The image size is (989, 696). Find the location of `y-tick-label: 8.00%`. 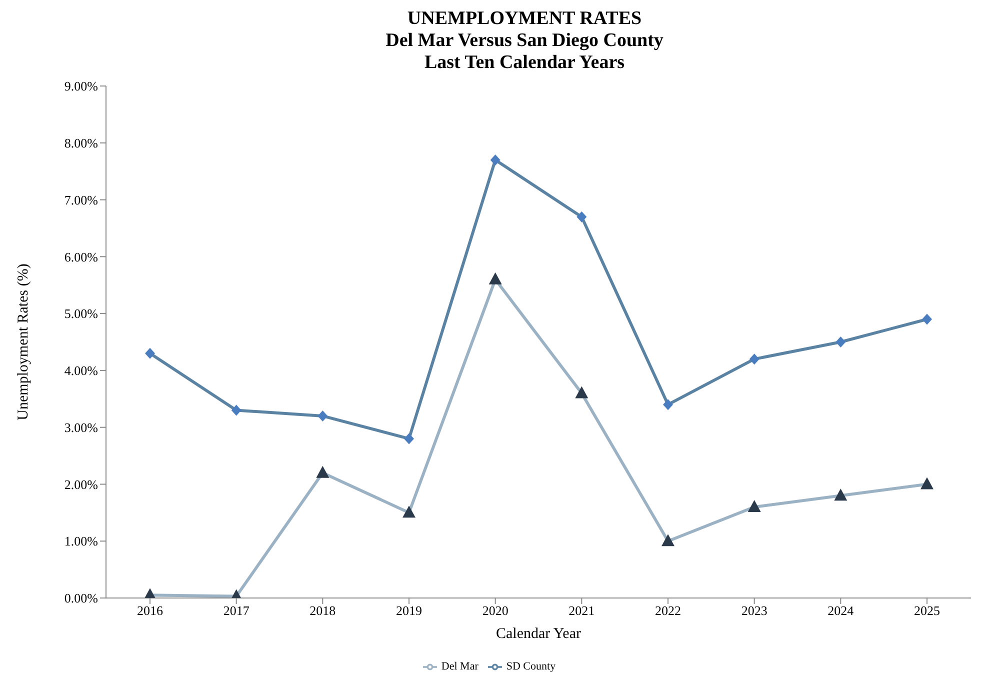

y-tick-label: 8.00% is located at coordinates (81, 143).